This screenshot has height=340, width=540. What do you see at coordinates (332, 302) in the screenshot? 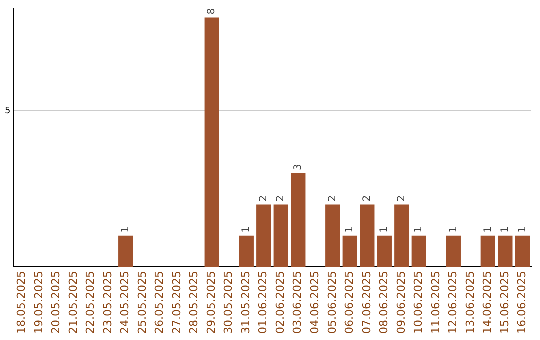
I see `x-tick-label: 05.06.2025` at bounding box center [332, 302].